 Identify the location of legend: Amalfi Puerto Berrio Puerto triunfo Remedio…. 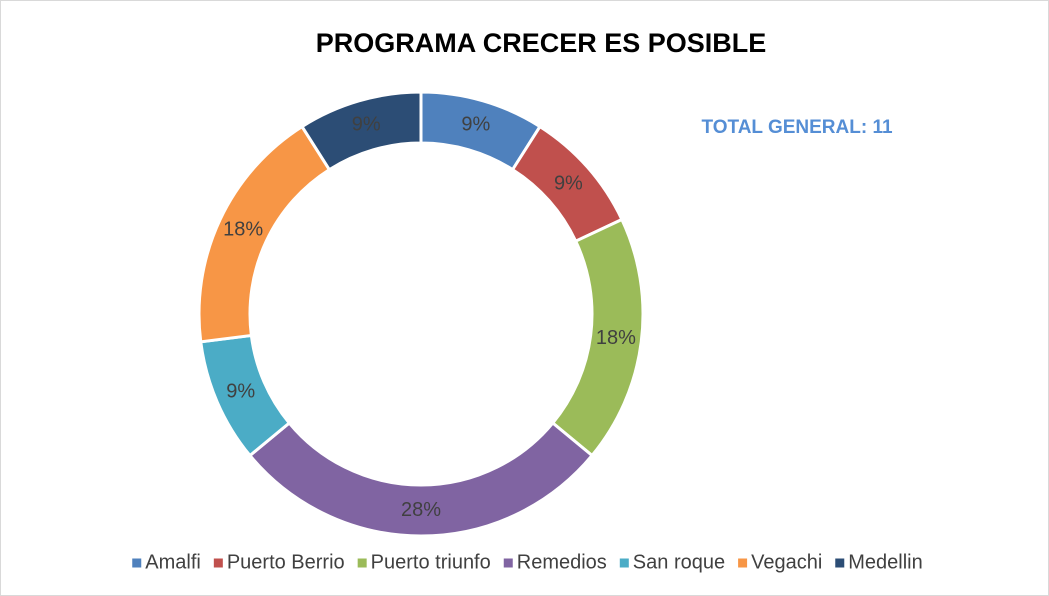
(527, 562).